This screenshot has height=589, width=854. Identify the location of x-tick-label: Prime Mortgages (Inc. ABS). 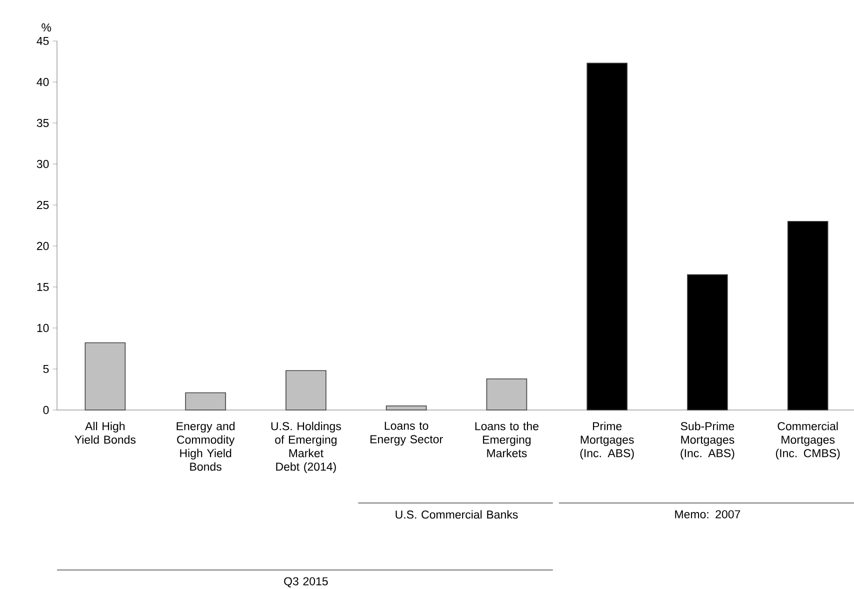
(607, 441).